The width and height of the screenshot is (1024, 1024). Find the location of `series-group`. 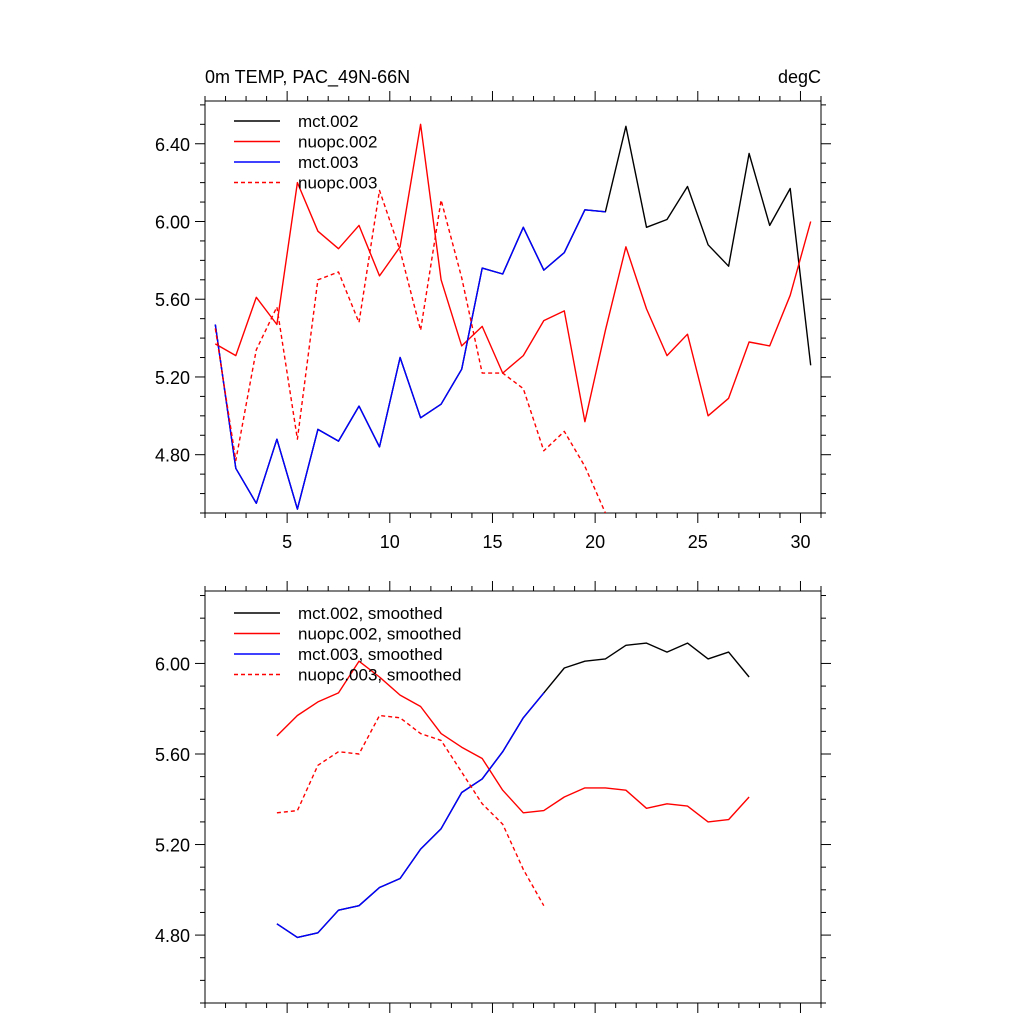

series-group is located at coordinates (513, 790).